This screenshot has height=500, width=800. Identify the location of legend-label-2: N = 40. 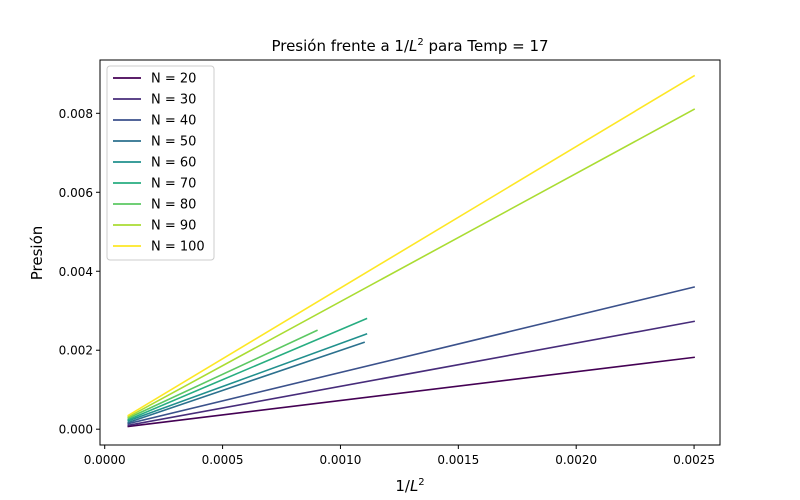
(173, 121).